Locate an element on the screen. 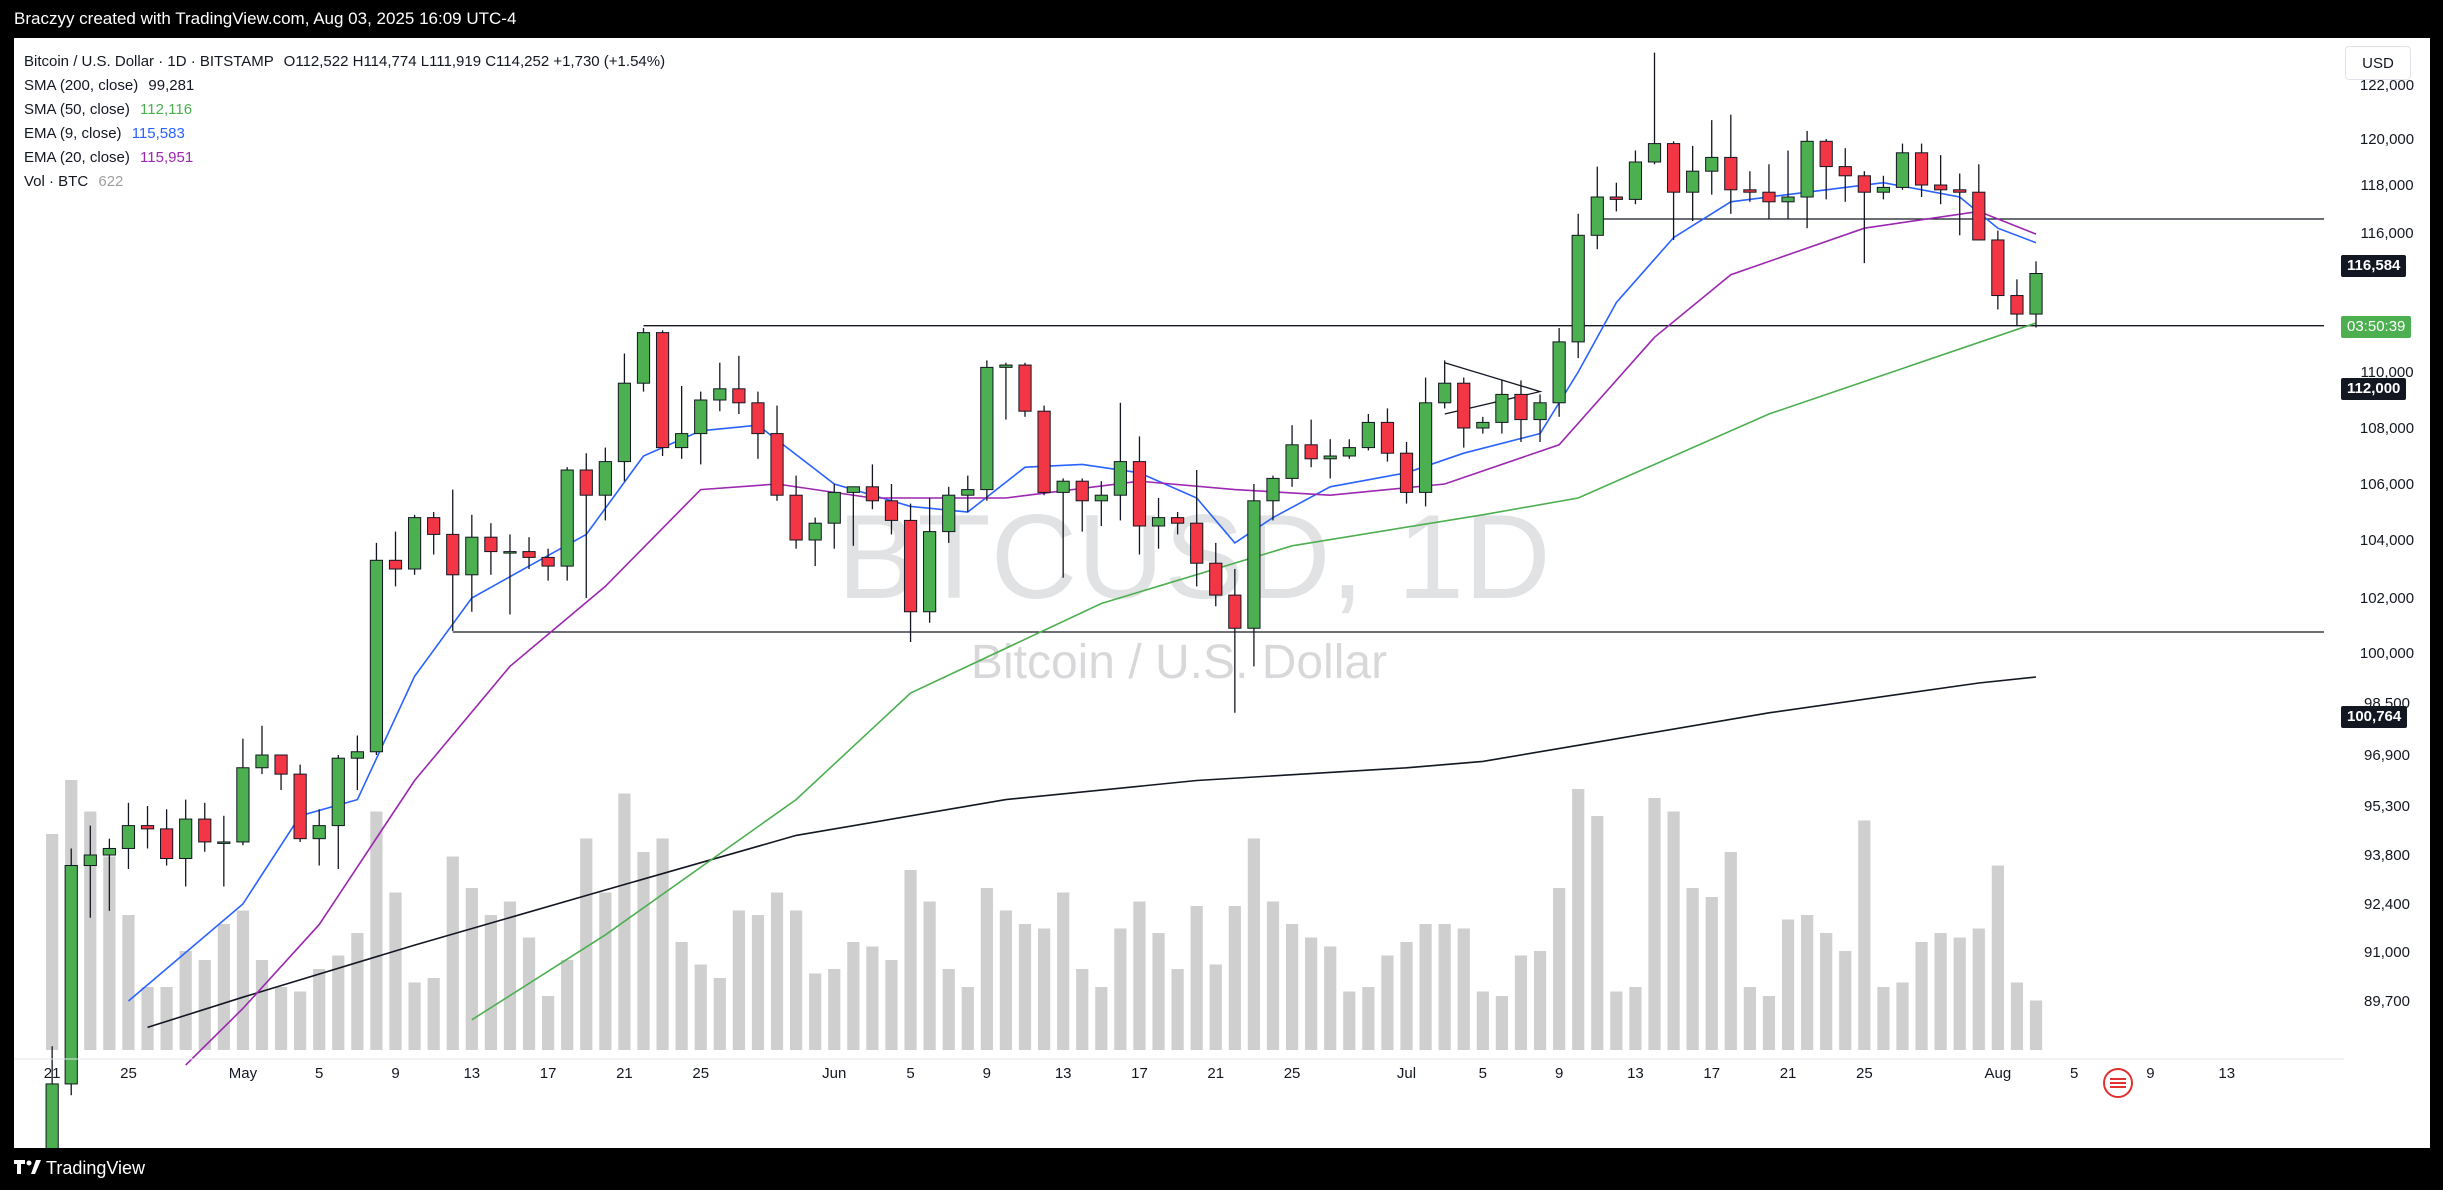 The height and width of the screenshot is (1190, 2443). legend-ema-20: EMA (20, close) 115,951 is located at coordinates (344, 158).